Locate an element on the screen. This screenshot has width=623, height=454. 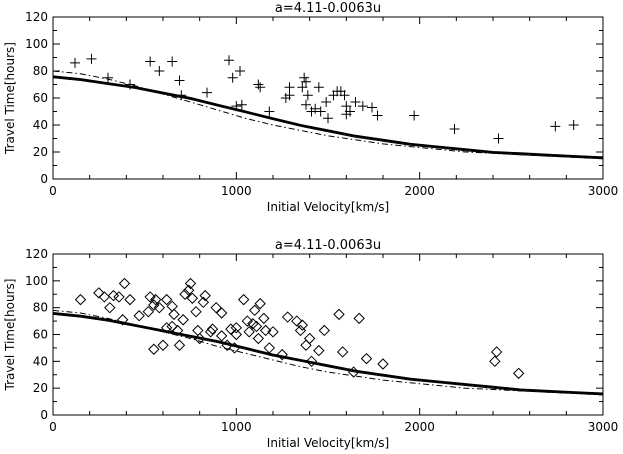
x-tick-label: 3000 is located at coordinates (603, 427).